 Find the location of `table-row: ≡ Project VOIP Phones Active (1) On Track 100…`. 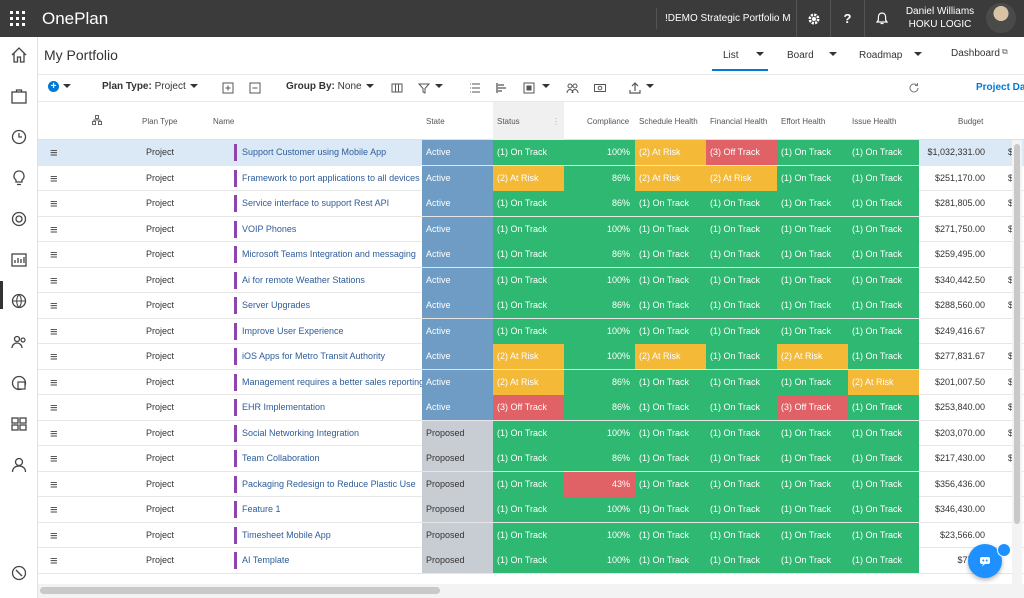

table-row: ≡ Project VOIP Phones Active (1) On Track 100… is located at coordinates (531, 229).